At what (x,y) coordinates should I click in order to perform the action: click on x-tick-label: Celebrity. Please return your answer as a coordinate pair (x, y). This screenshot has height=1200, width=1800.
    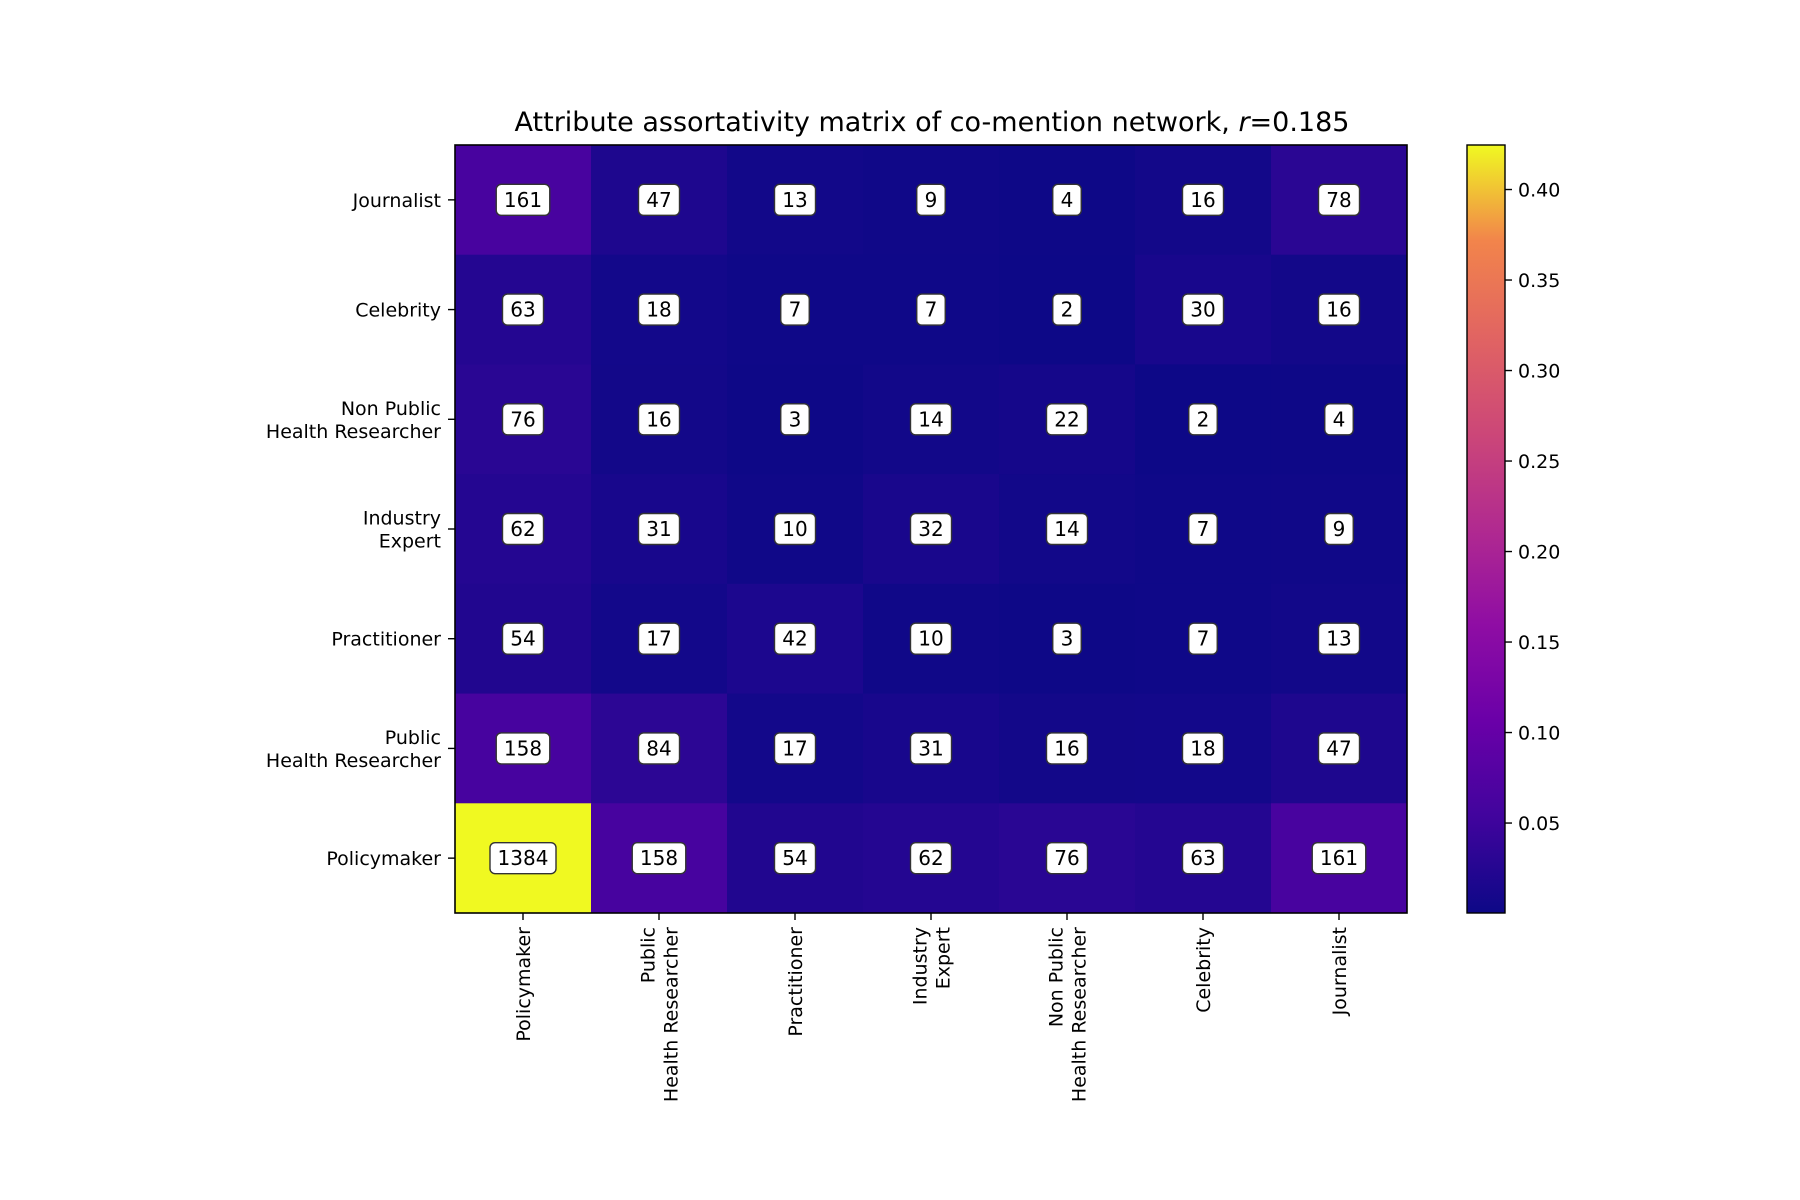
    Looking at the image, I should click on (1204, 970).